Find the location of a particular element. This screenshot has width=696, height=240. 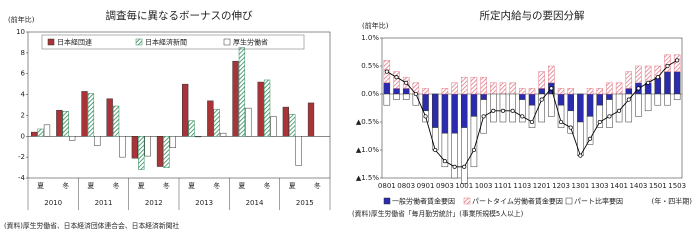

x-group-label: 2015 is located at coordinates (305, 203).